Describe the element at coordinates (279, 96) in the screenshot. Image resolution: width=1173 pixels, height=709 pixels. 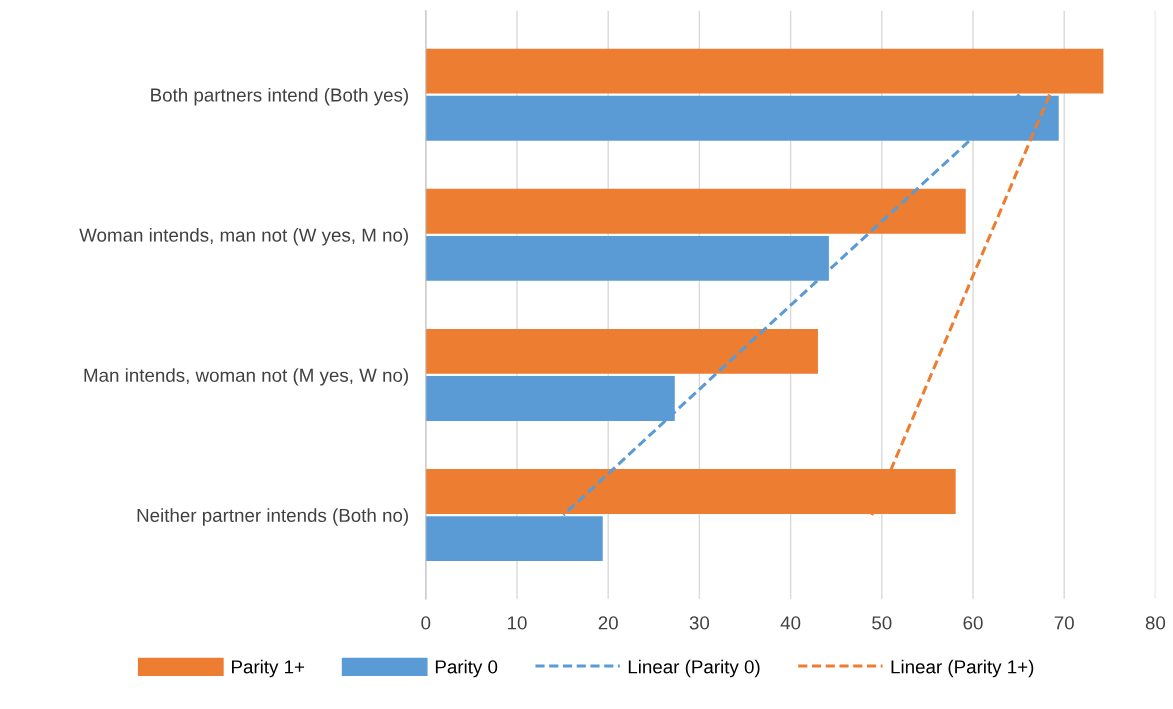
I see `y-tick-label: Both partners intend (Both yes)` at that location.